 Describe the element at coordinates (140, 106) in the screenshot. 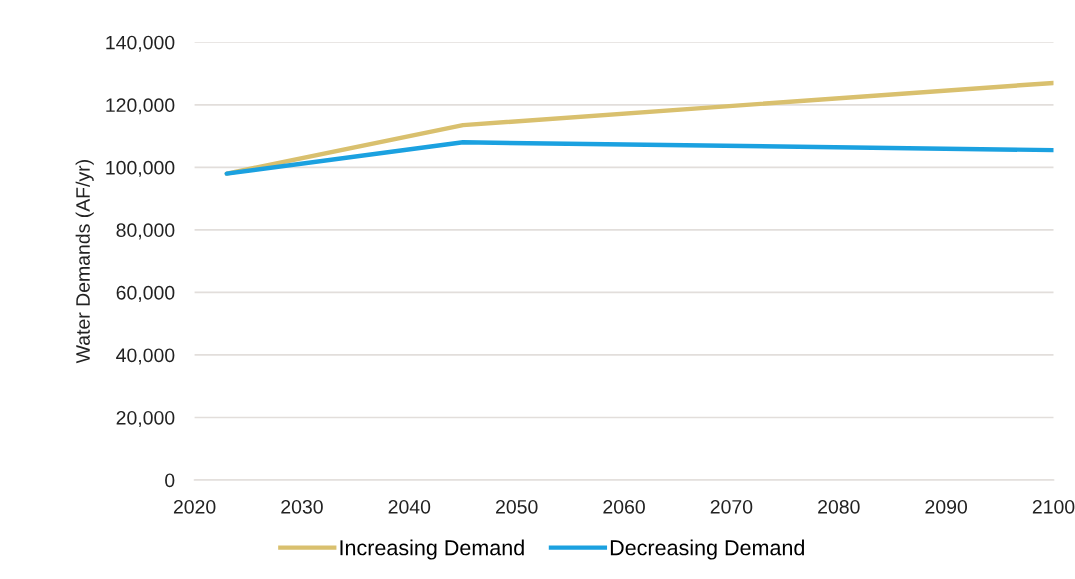

I see `y-tick-label: 120,000` at that location.